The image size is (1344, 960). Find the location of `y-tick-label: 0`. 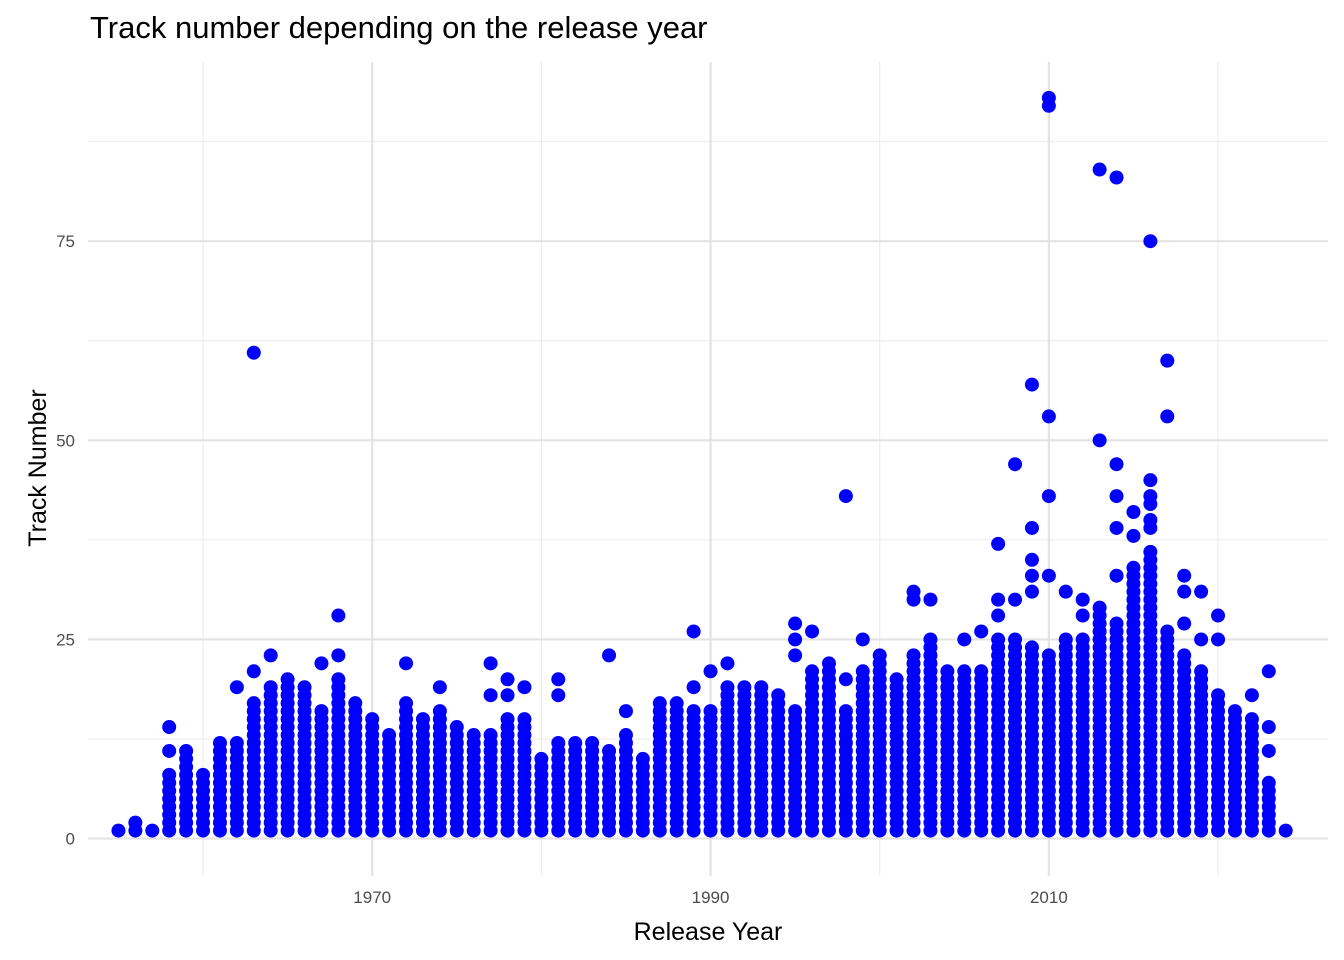

y-tick-label: 0 is located at coordinates (70, 839).